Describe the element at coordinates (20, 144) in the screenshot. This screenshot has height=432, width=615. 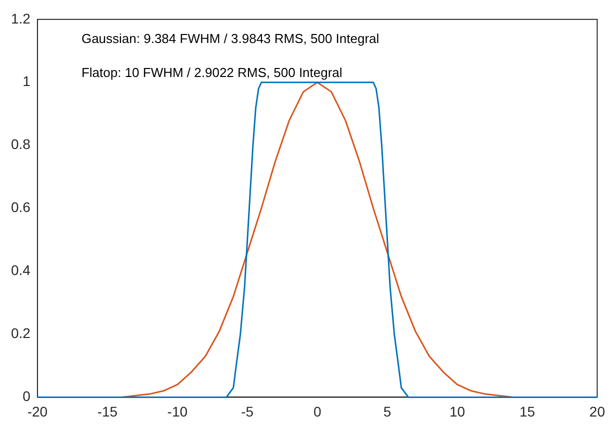
I see `y-tick-label: 0.8` at that location.